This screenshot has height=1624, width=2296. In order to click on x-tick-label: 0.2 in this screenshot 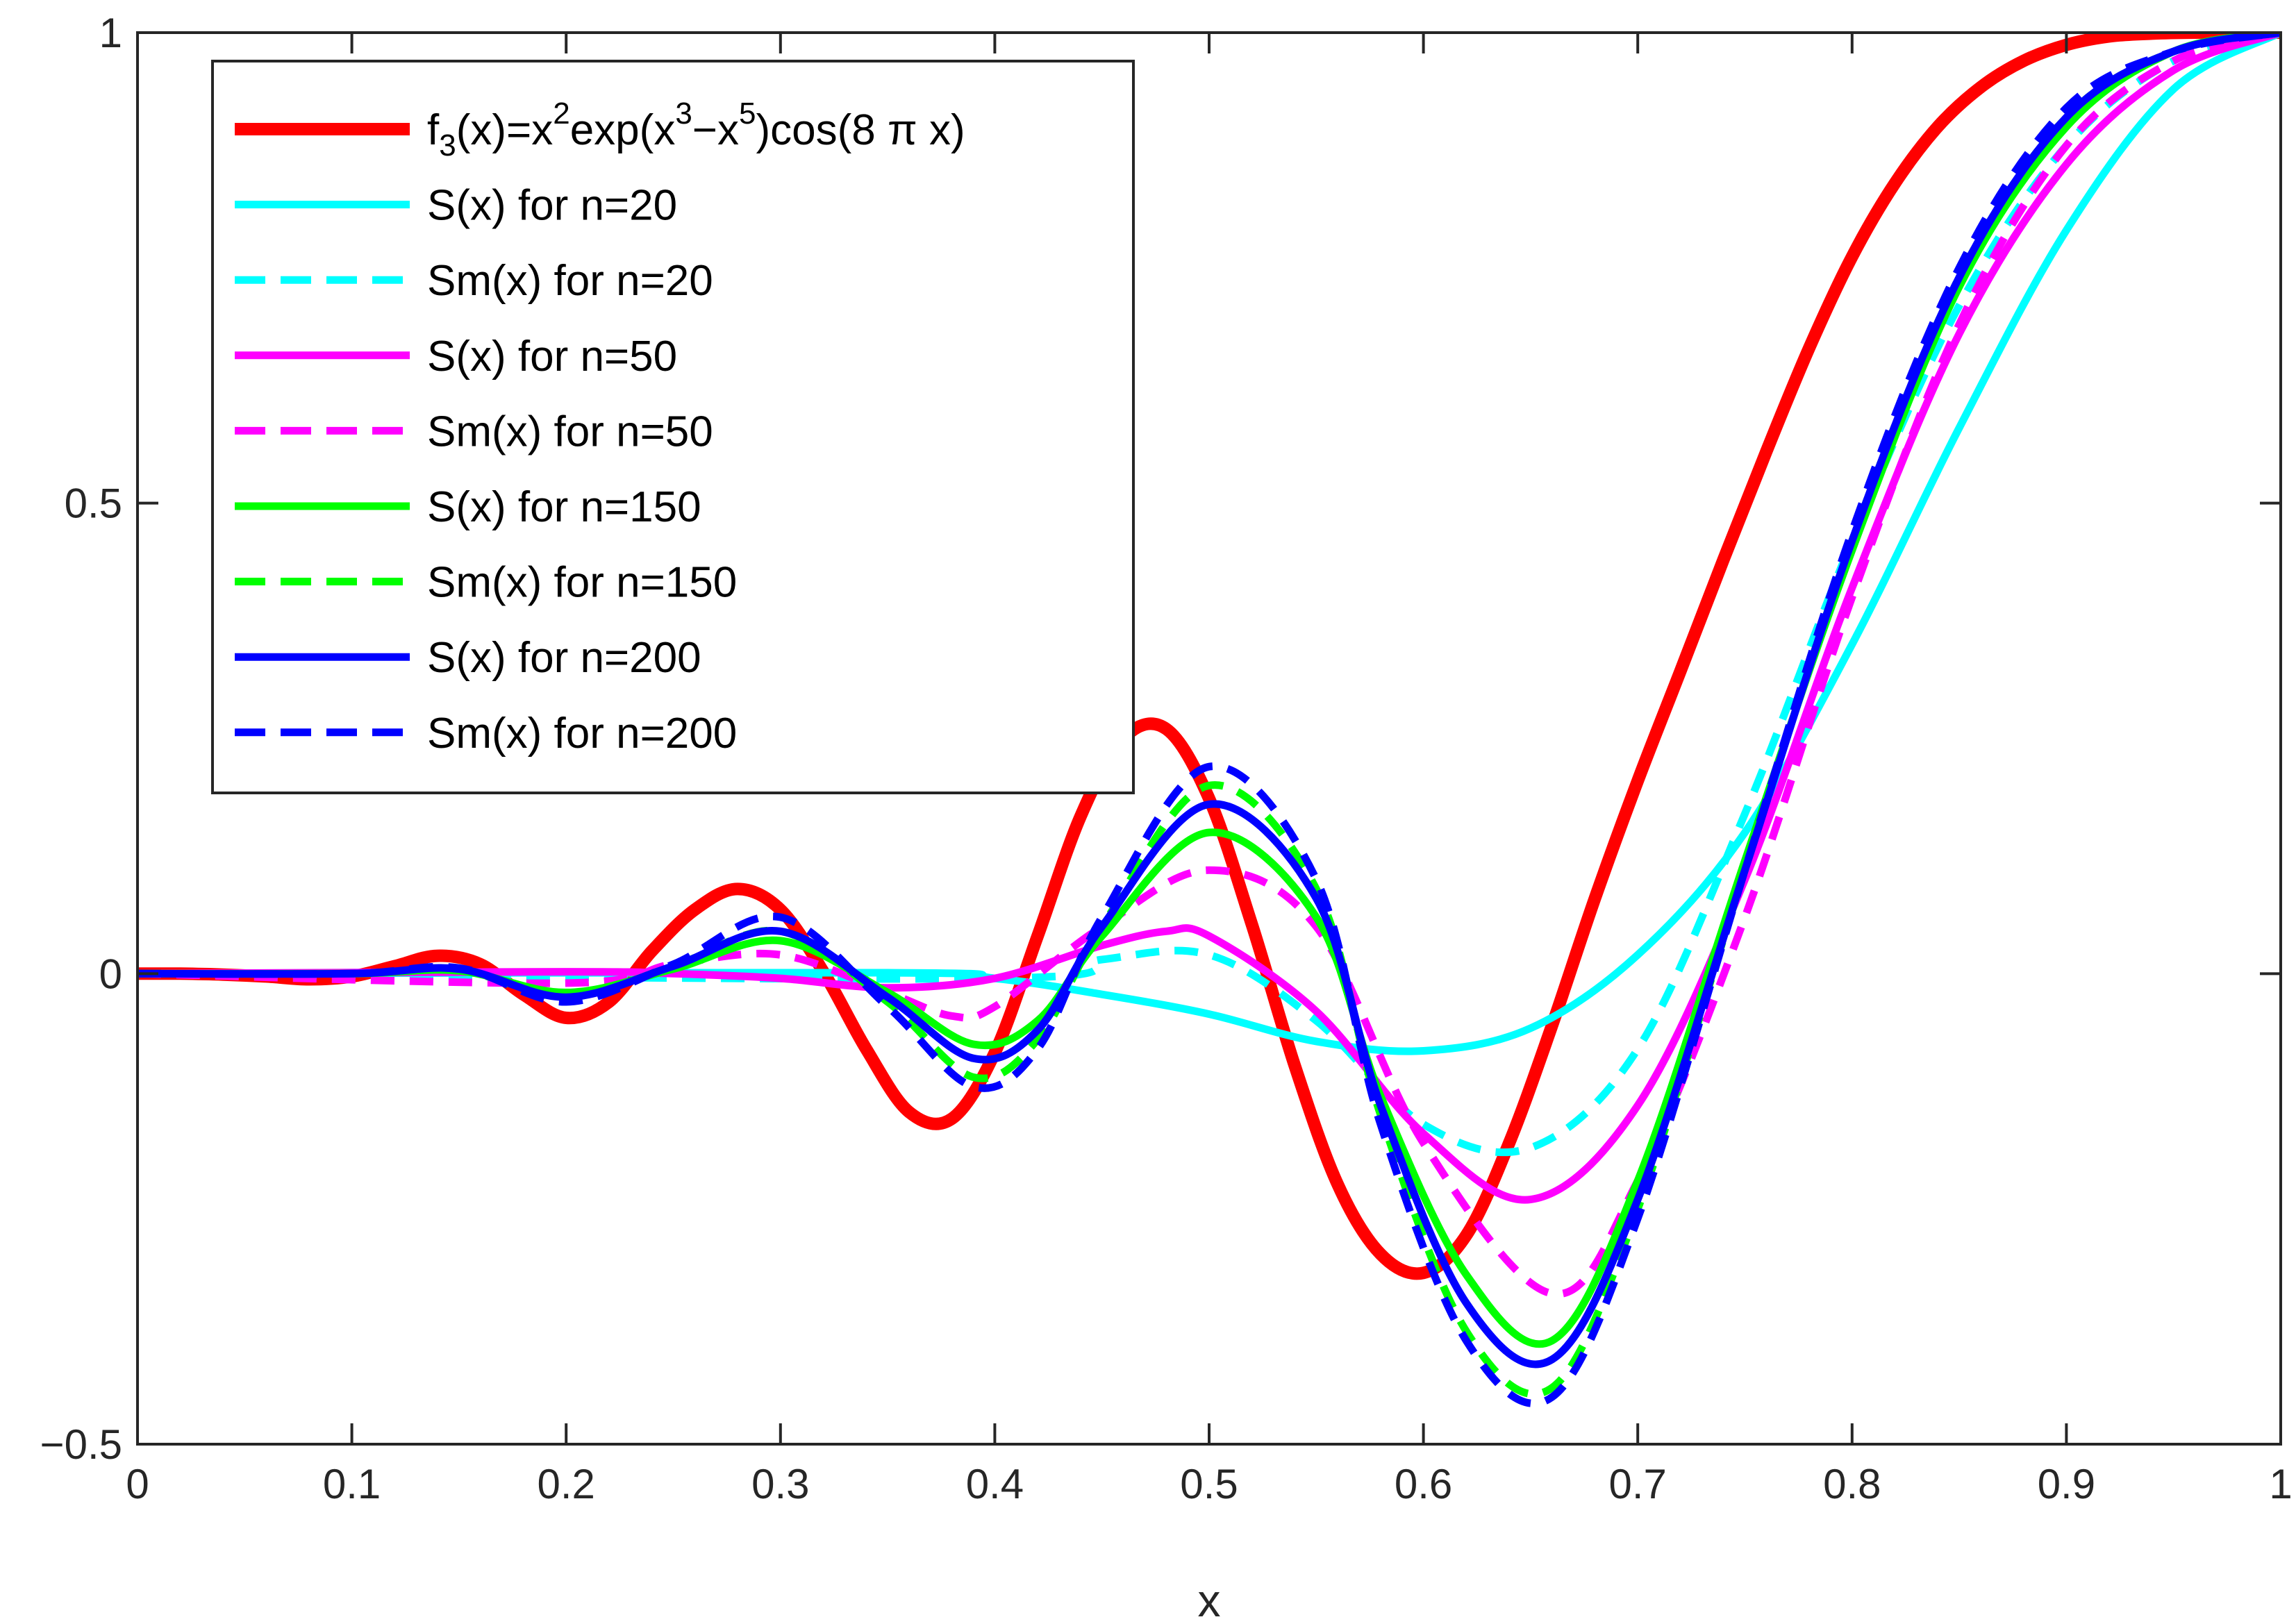, I will do `click(566, 1484)`.